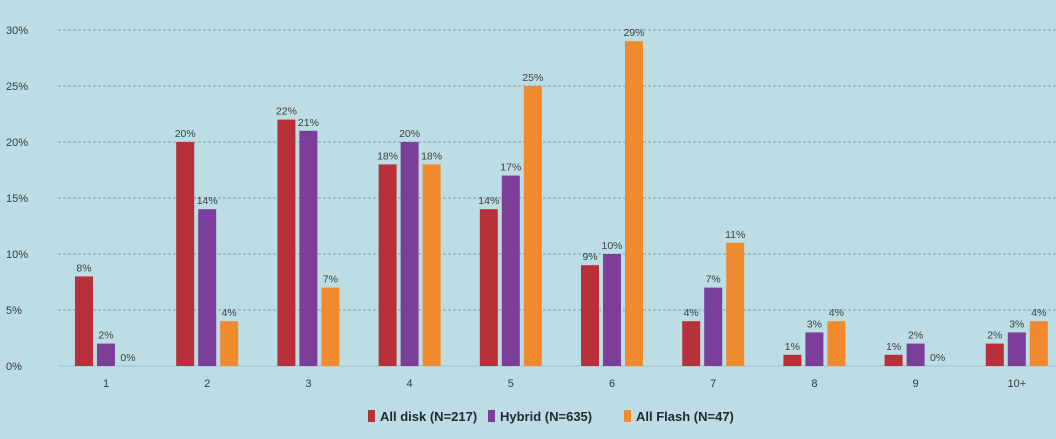 The width and height of the screenshot is (1056, 439). Describe the element at coordinates (1016, 349) in the screenshot. I see `bar-10+-series-1` at that location.